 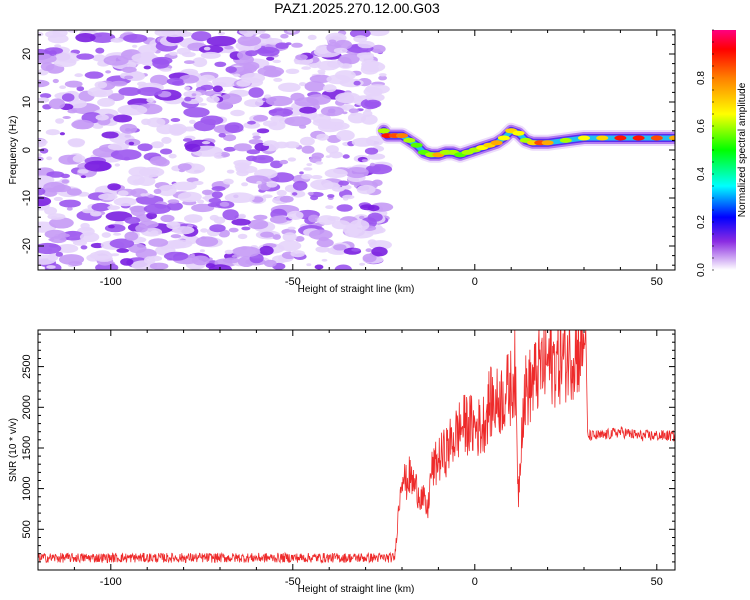 I want to click on colorbar-gradient, so click(x=724, y=150).